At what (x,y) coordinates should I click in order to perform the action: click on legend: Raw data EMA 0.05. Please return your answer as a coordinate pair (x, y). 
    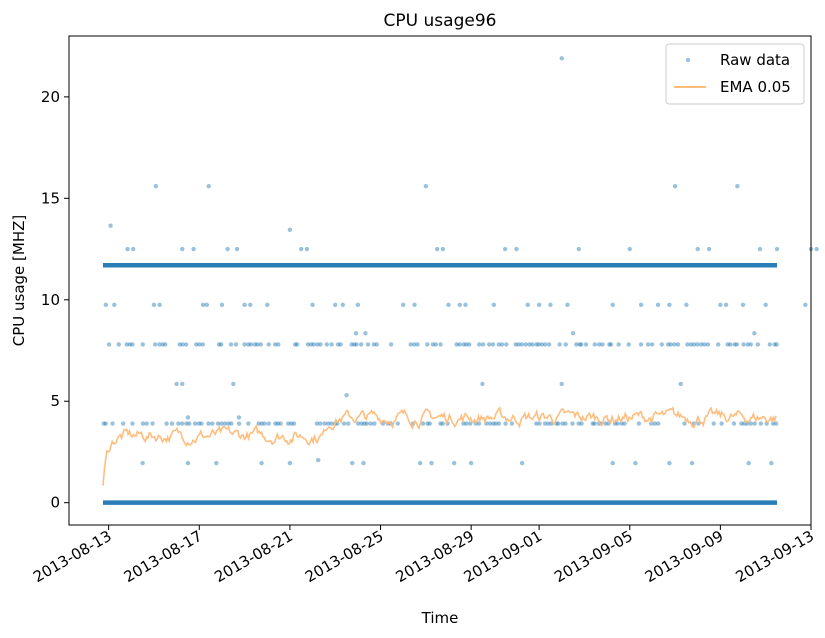
    Looking at the image, I should click on (735, 74).